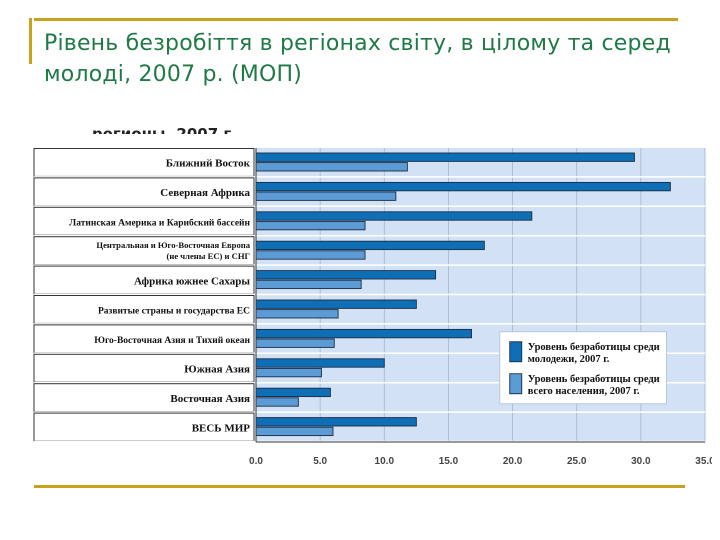 This screenshot has width=720, height=540. I want to click on left-accent-rule, so click(30, 41).